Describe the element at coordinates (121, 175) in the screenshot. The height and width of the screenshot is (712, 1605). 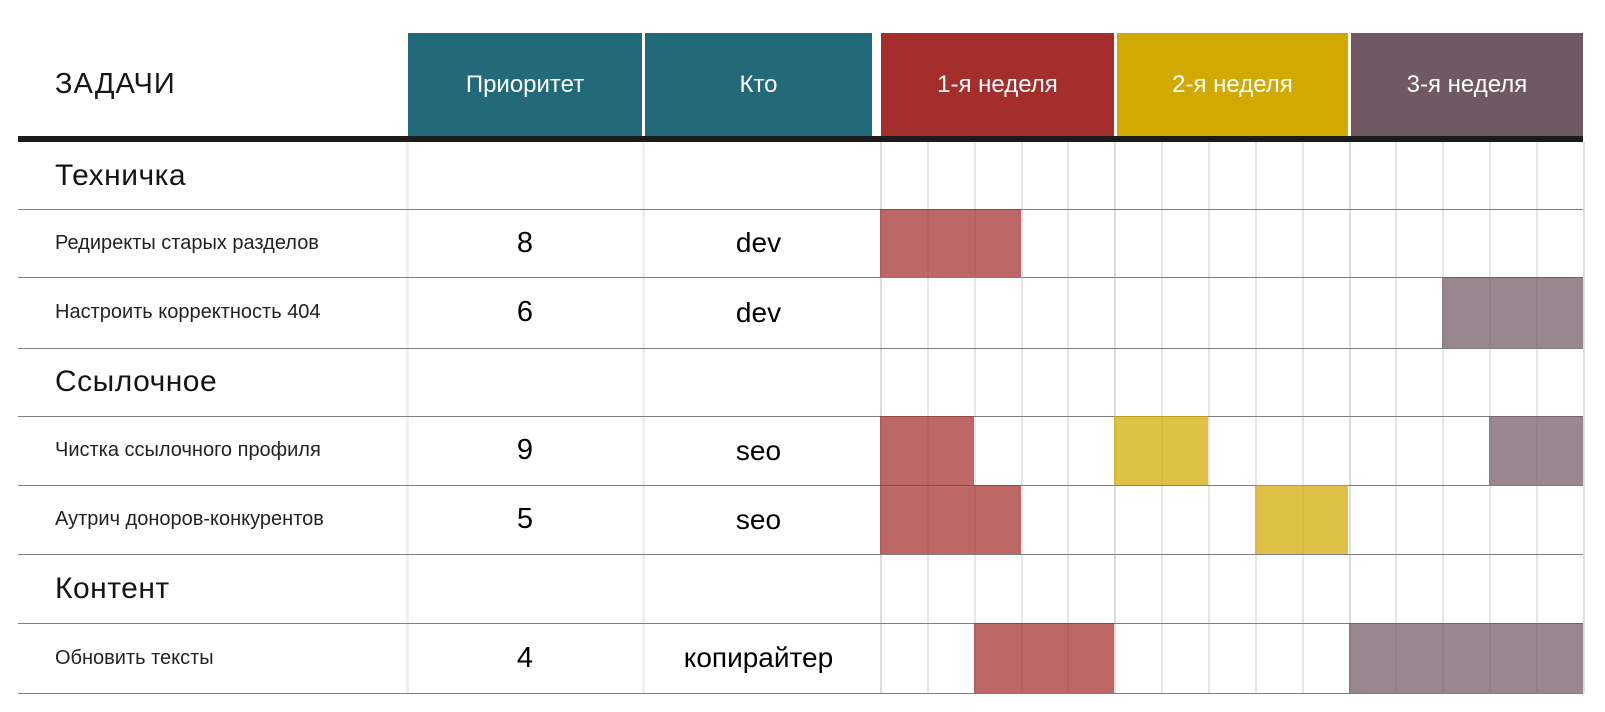
I see `section-row-label: Техничка` at that location.